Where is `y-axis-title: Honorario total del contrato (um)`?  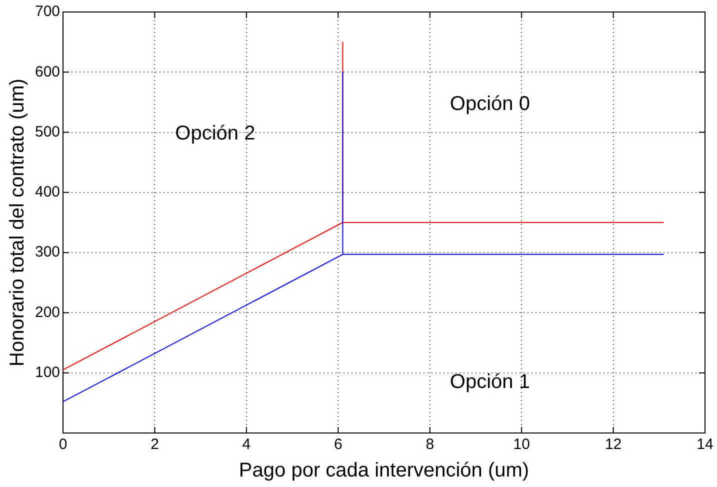
y-axis-title: Honorario total del contrato (um) is located at coordinates (17, 222).